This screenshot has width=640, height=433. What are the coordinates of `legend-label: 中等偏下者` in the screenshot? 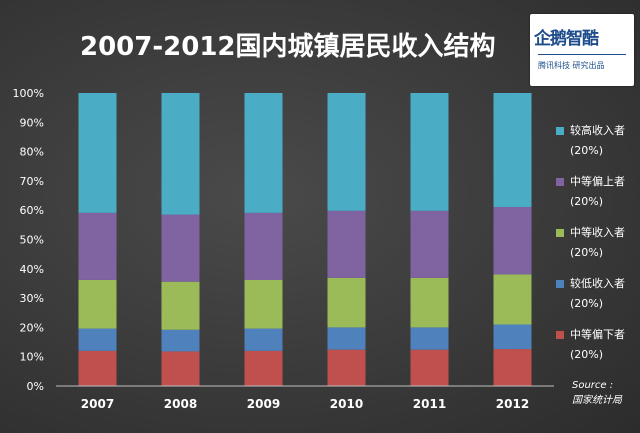 It's located at (597, 334).